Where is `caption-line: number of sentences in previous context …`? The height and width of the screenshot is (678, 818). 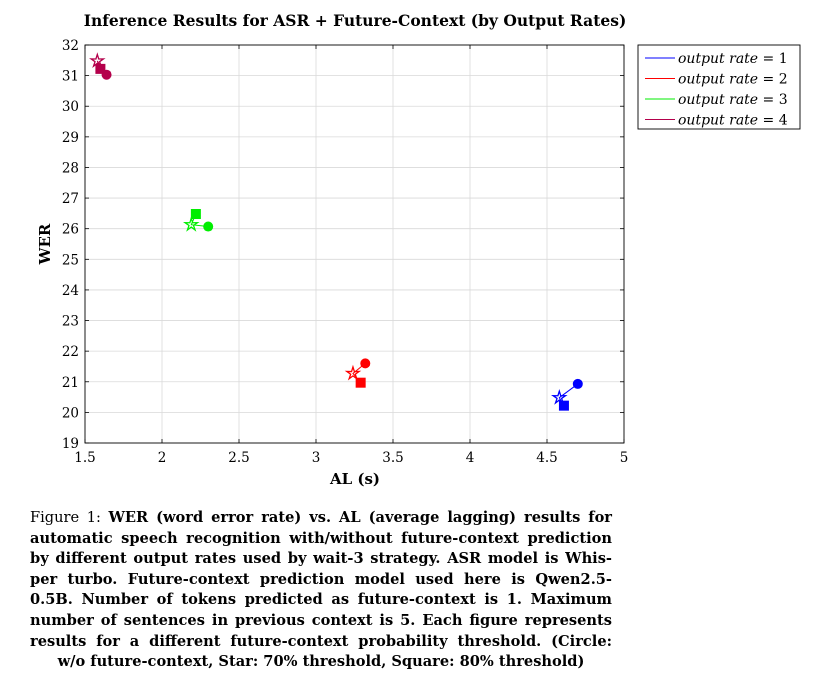 caption-line: number of sentences in previous context … is located at coordinates (321, 621).